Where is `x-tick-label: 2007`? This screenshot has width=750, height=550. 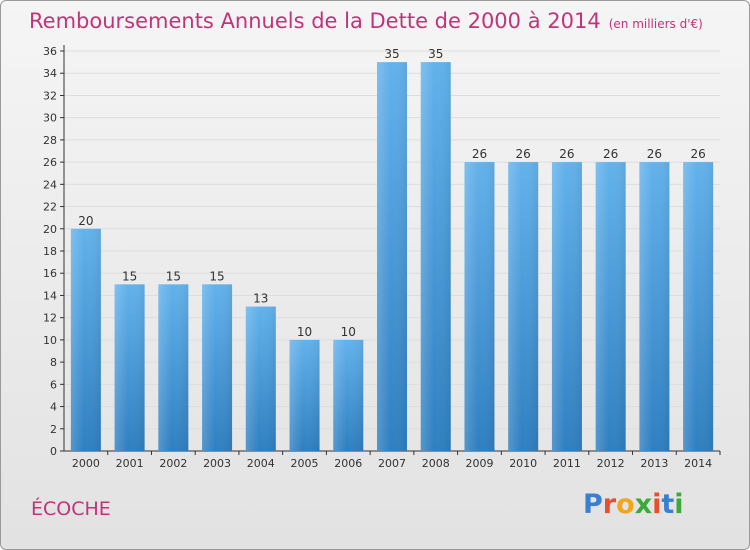 x-tick-label: 2007 is located at coordinates (392, 463).